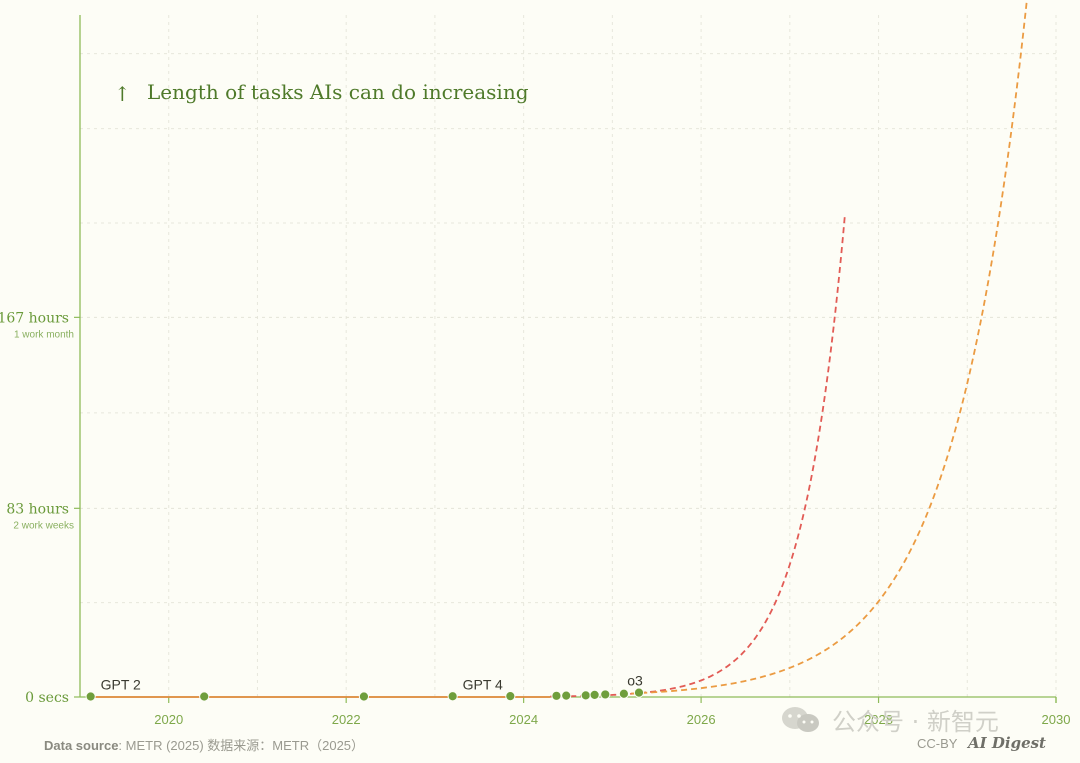 The height and width of the screenshot is (763, 1080). I want to click on watermark-text: 公众号 · 新智元, so click(915, 722).